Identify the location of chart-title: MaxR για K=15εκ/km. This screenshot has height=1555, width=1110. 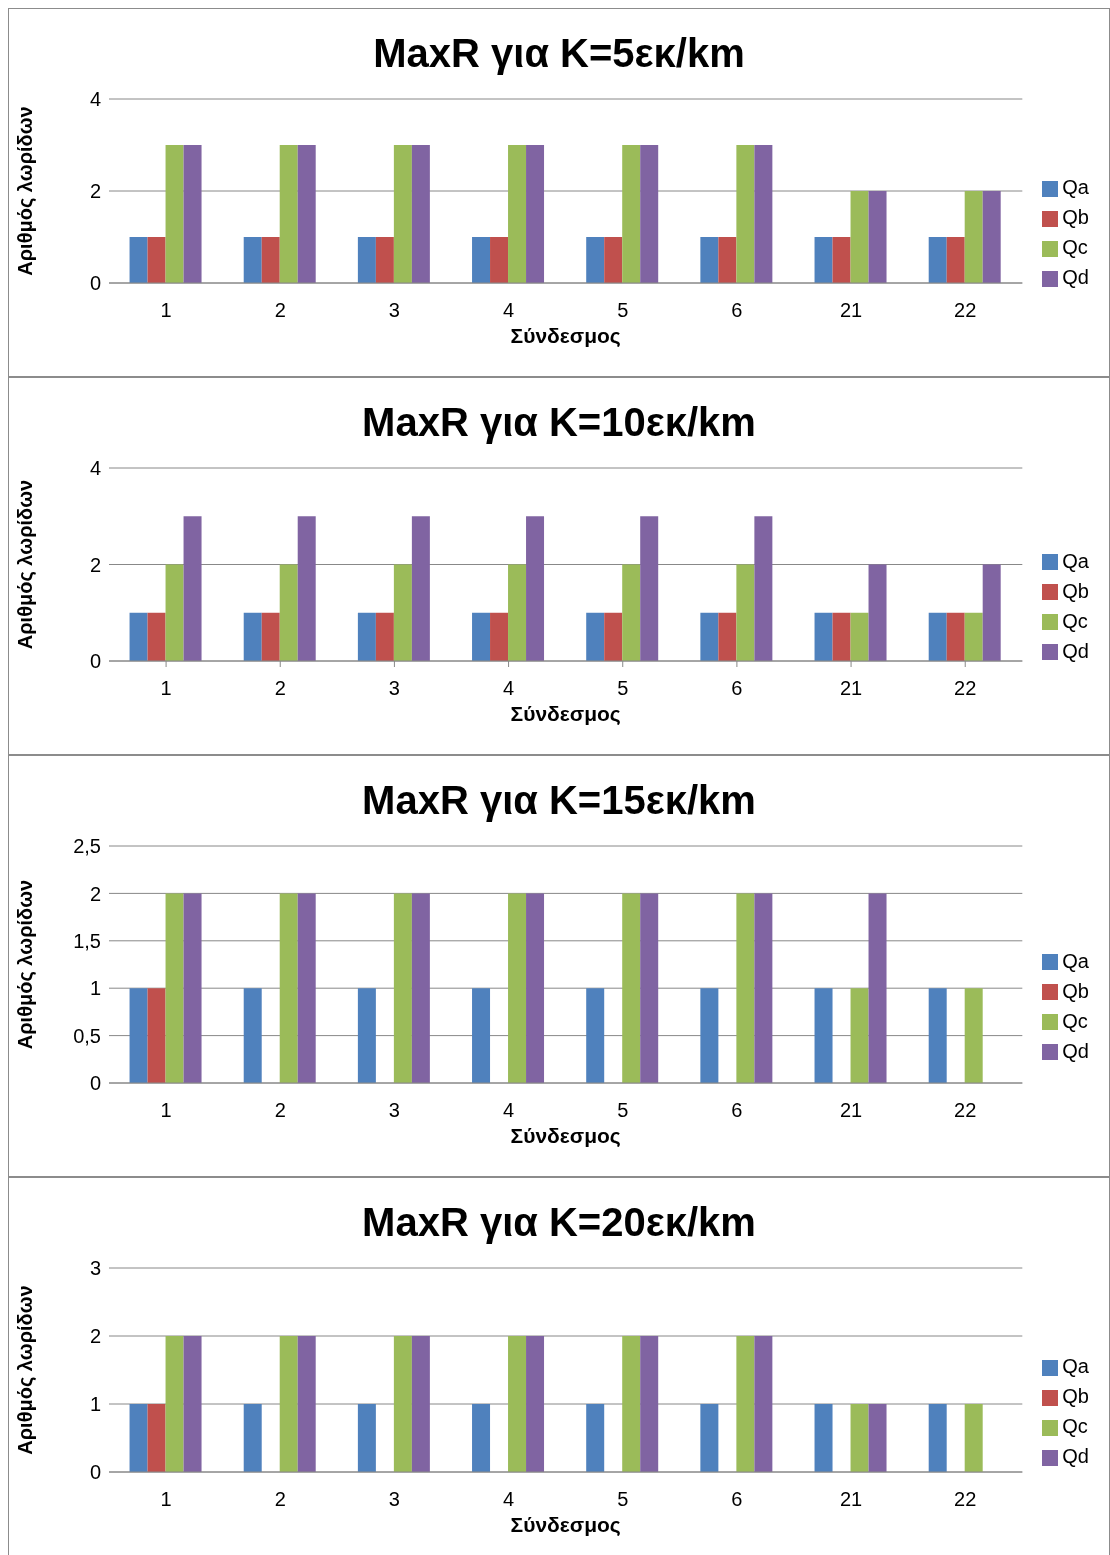
(559, 800).